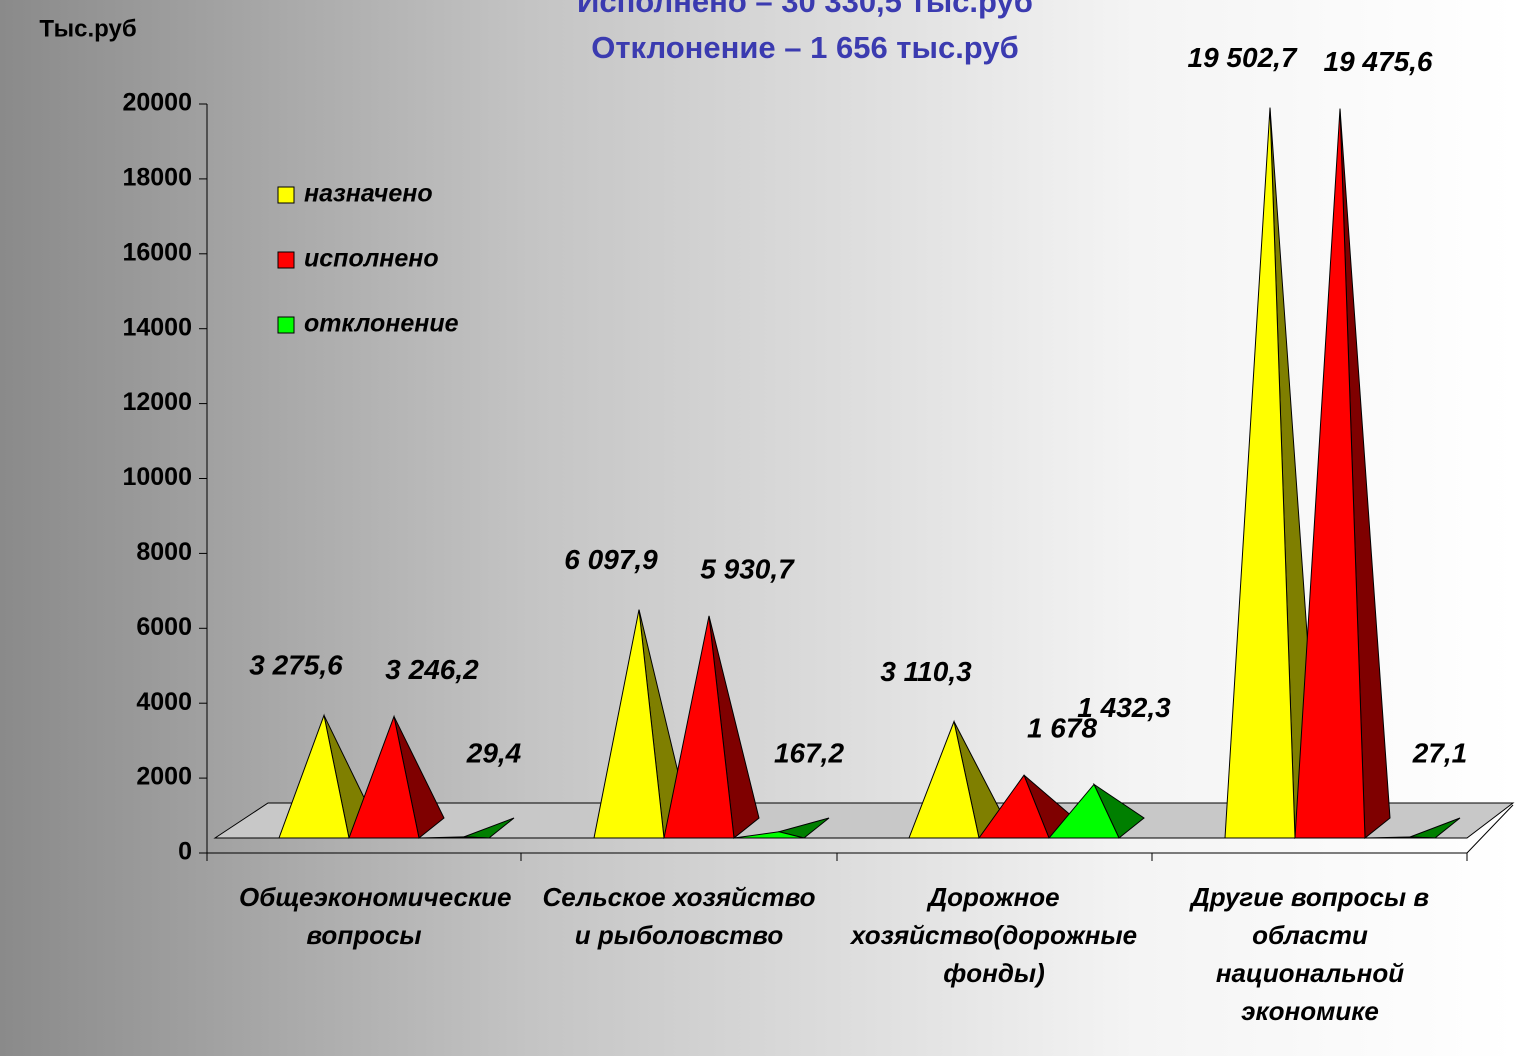 This screenshot has width=1515, height=1056. I want to click on y-tick-label: 18000, so click(157, 178).